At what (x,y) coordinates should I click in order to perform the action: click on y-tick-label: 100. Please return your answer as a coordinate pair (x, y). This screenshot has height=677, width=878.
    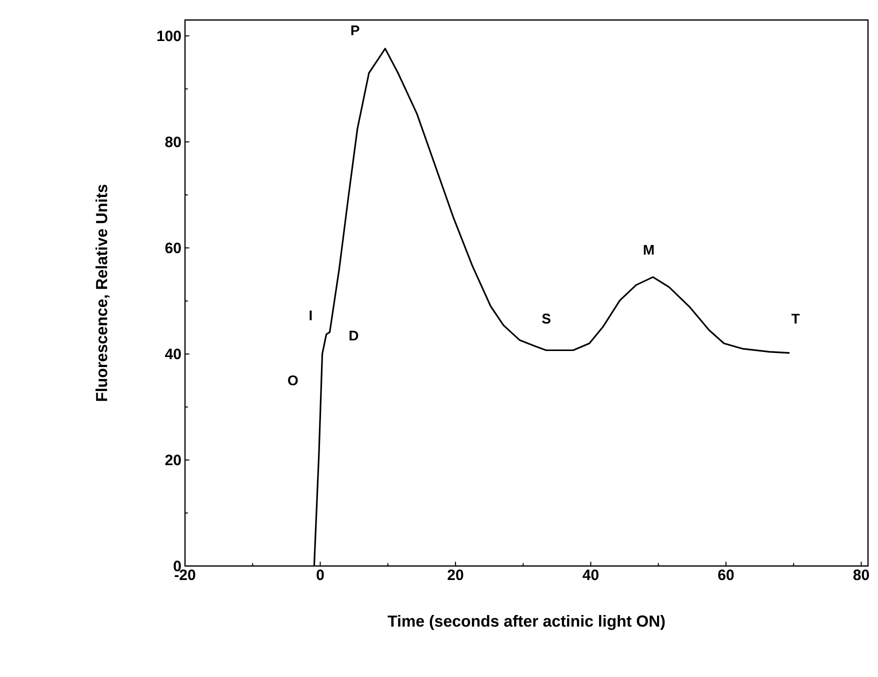
    Looking at the image, I should click on (169, 36).